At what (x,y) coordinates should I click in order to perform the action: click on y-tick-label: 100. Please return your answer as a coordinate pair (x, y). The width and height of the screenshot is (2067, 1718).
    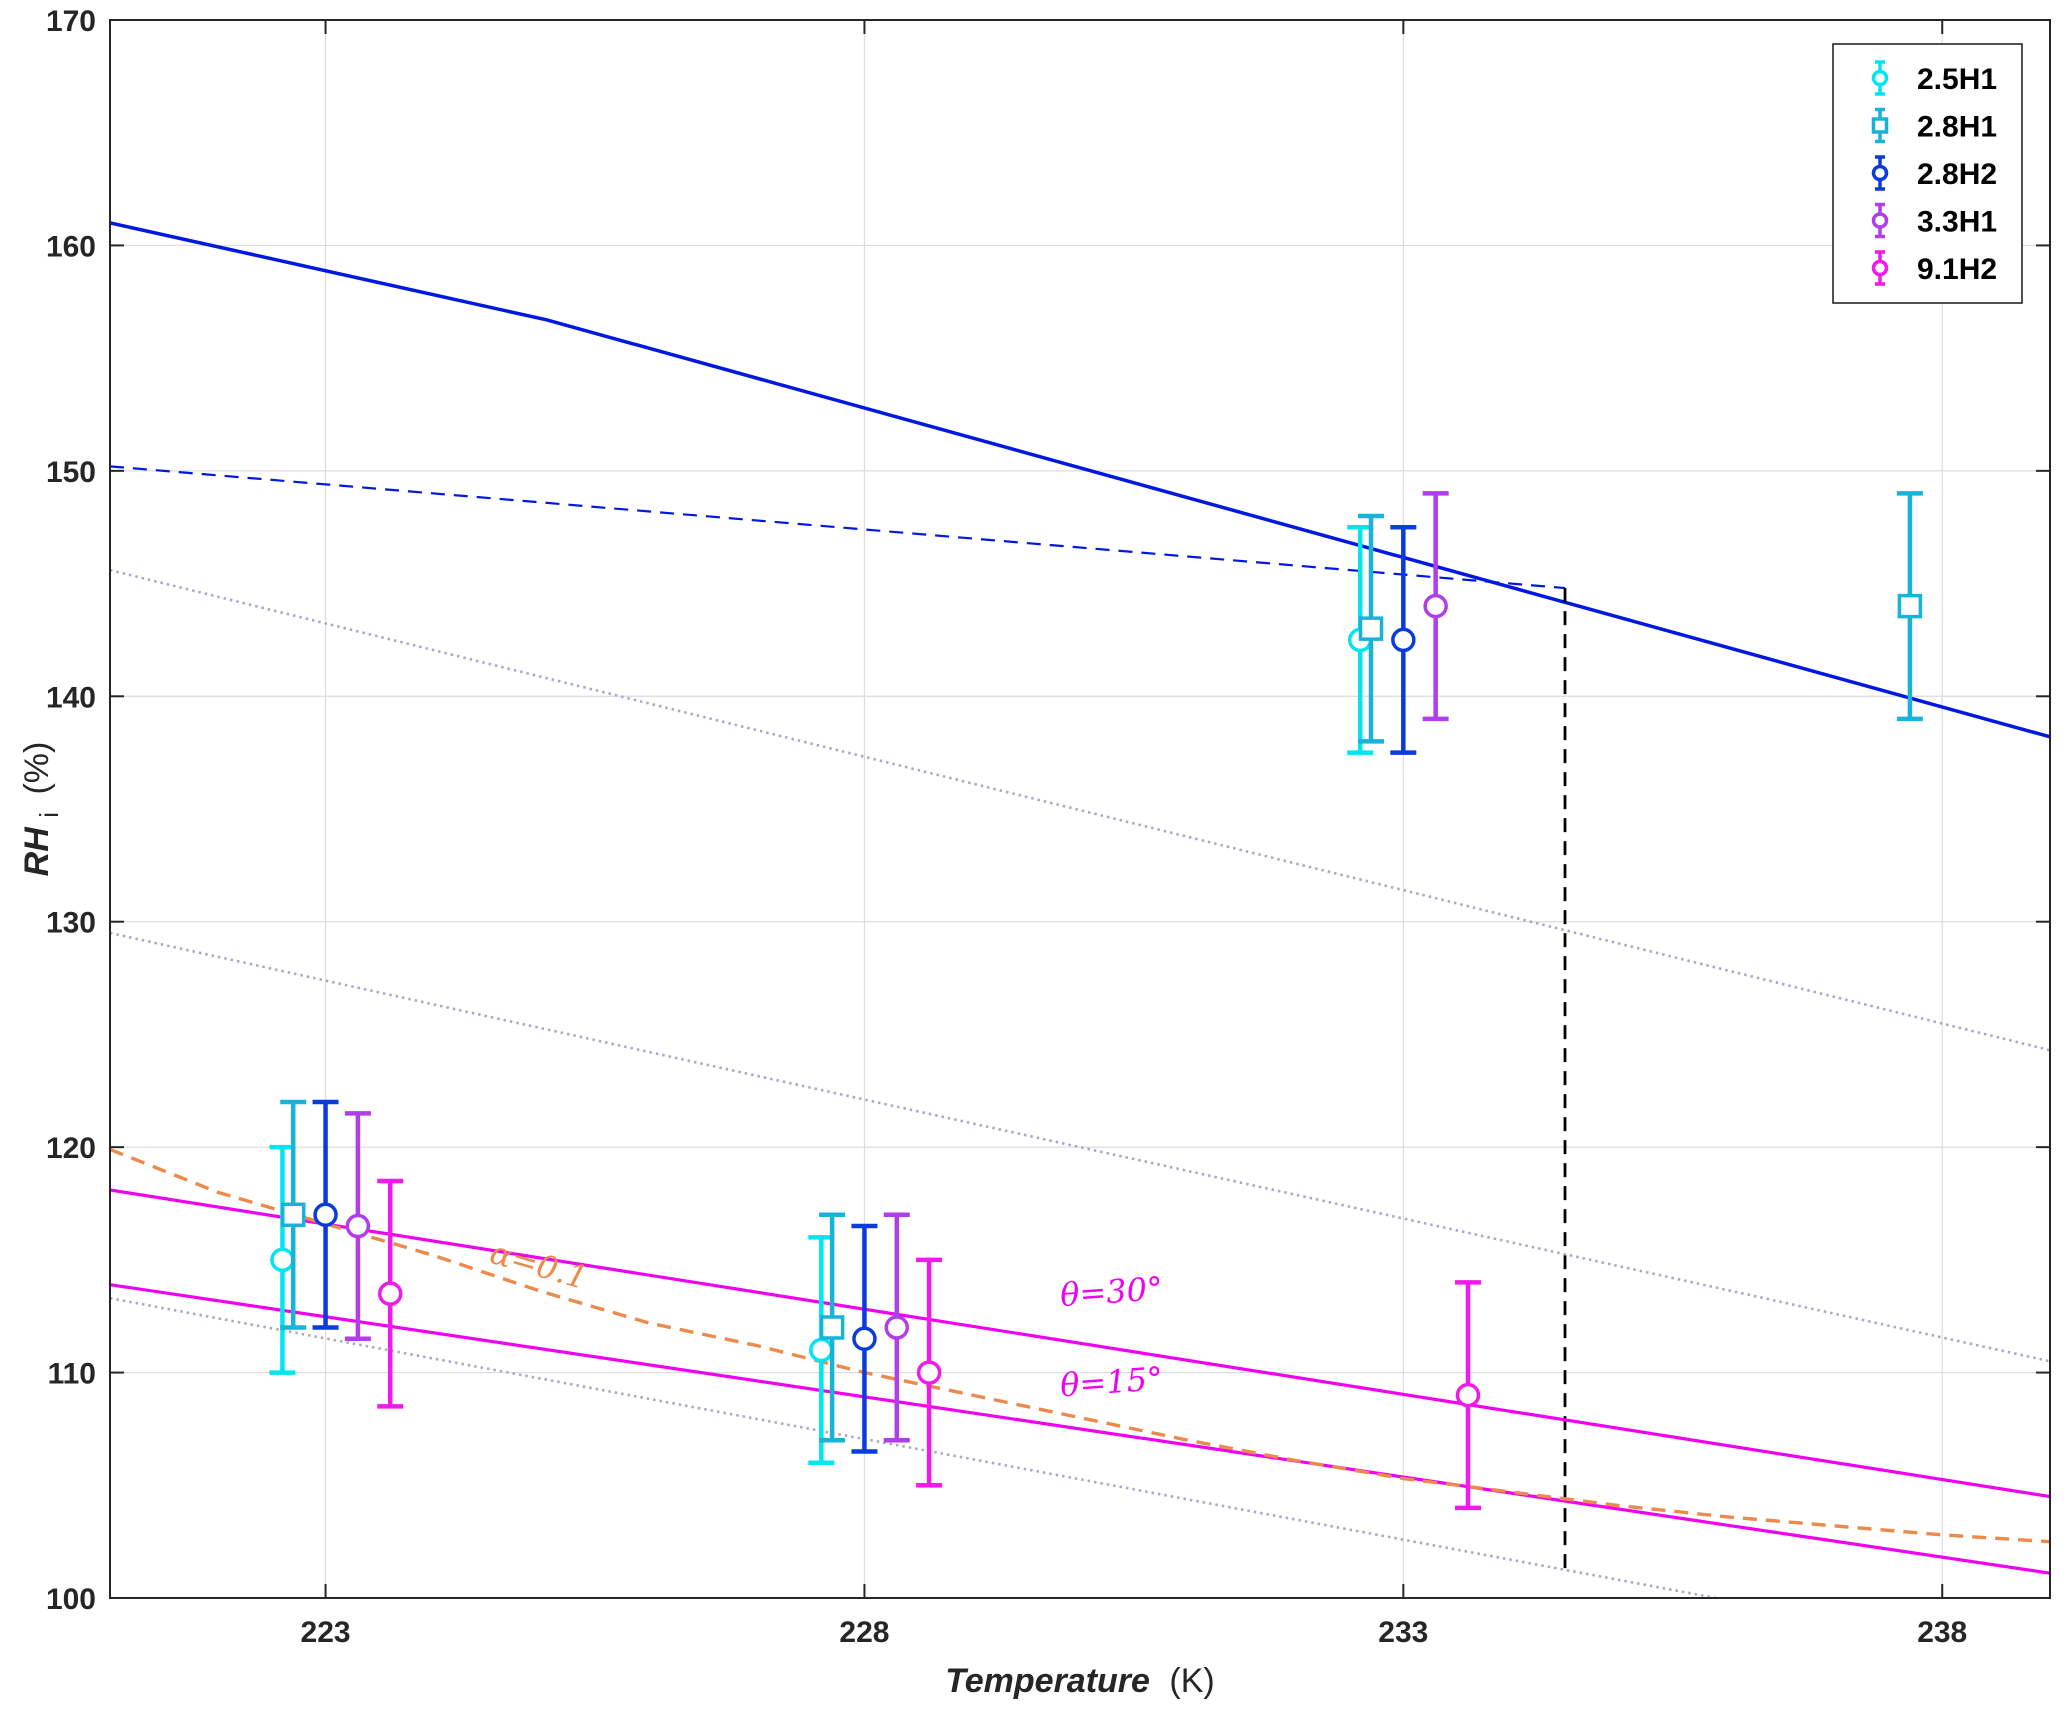
    Looking at the image, I should click on (71, 1599).